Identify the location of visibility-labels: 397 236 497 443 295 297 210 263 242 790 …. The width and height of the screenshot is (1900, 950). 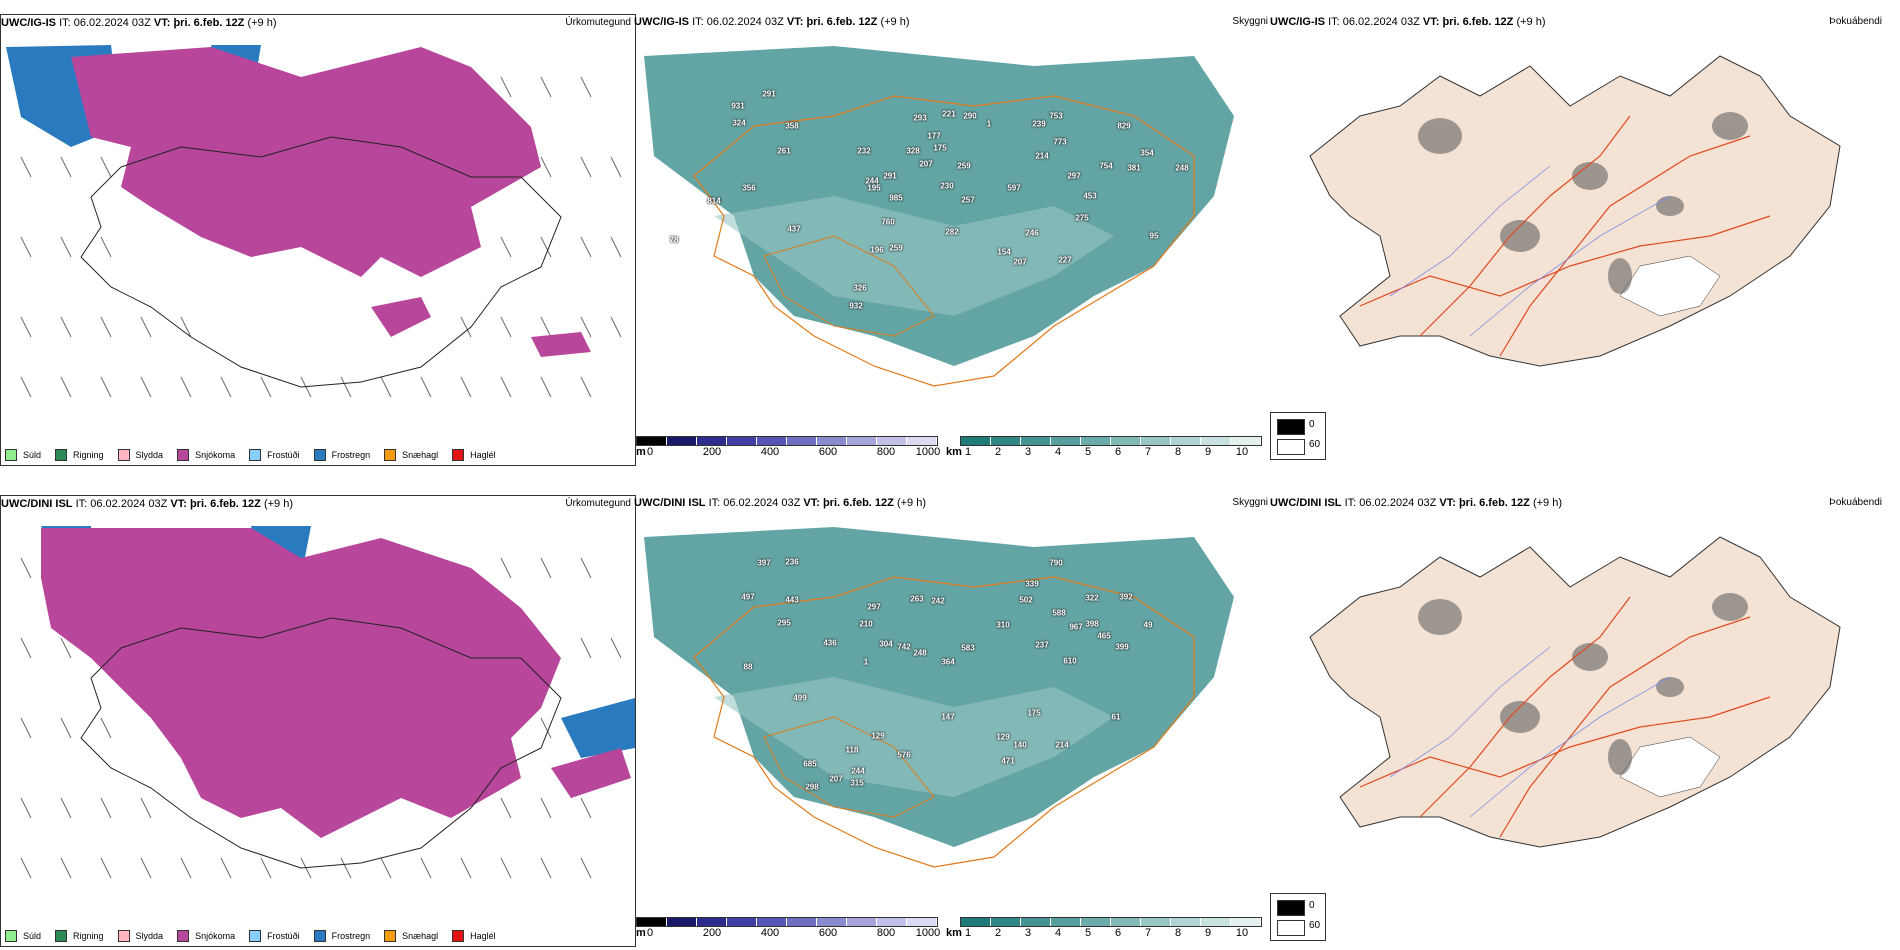
(952, 722).